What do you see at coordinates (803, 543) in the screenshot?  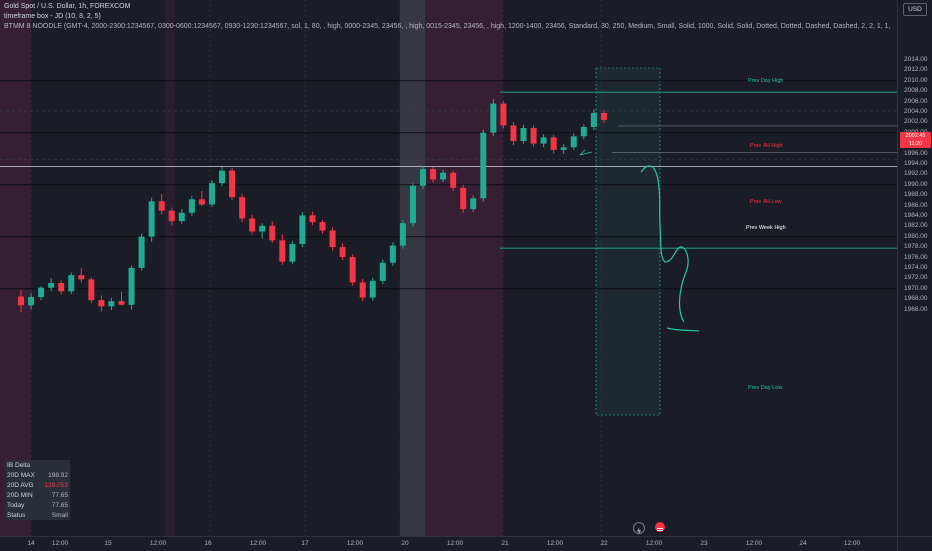 I see `time-tick: 24` at bounding box center [803, 543].